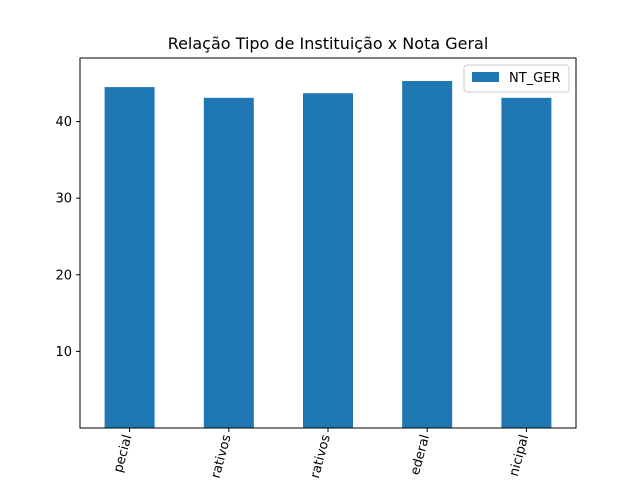 The image size is (640, 480). I want to click on x-axis: pecial rativos rativos ederal nicipal, so click(321, 454).